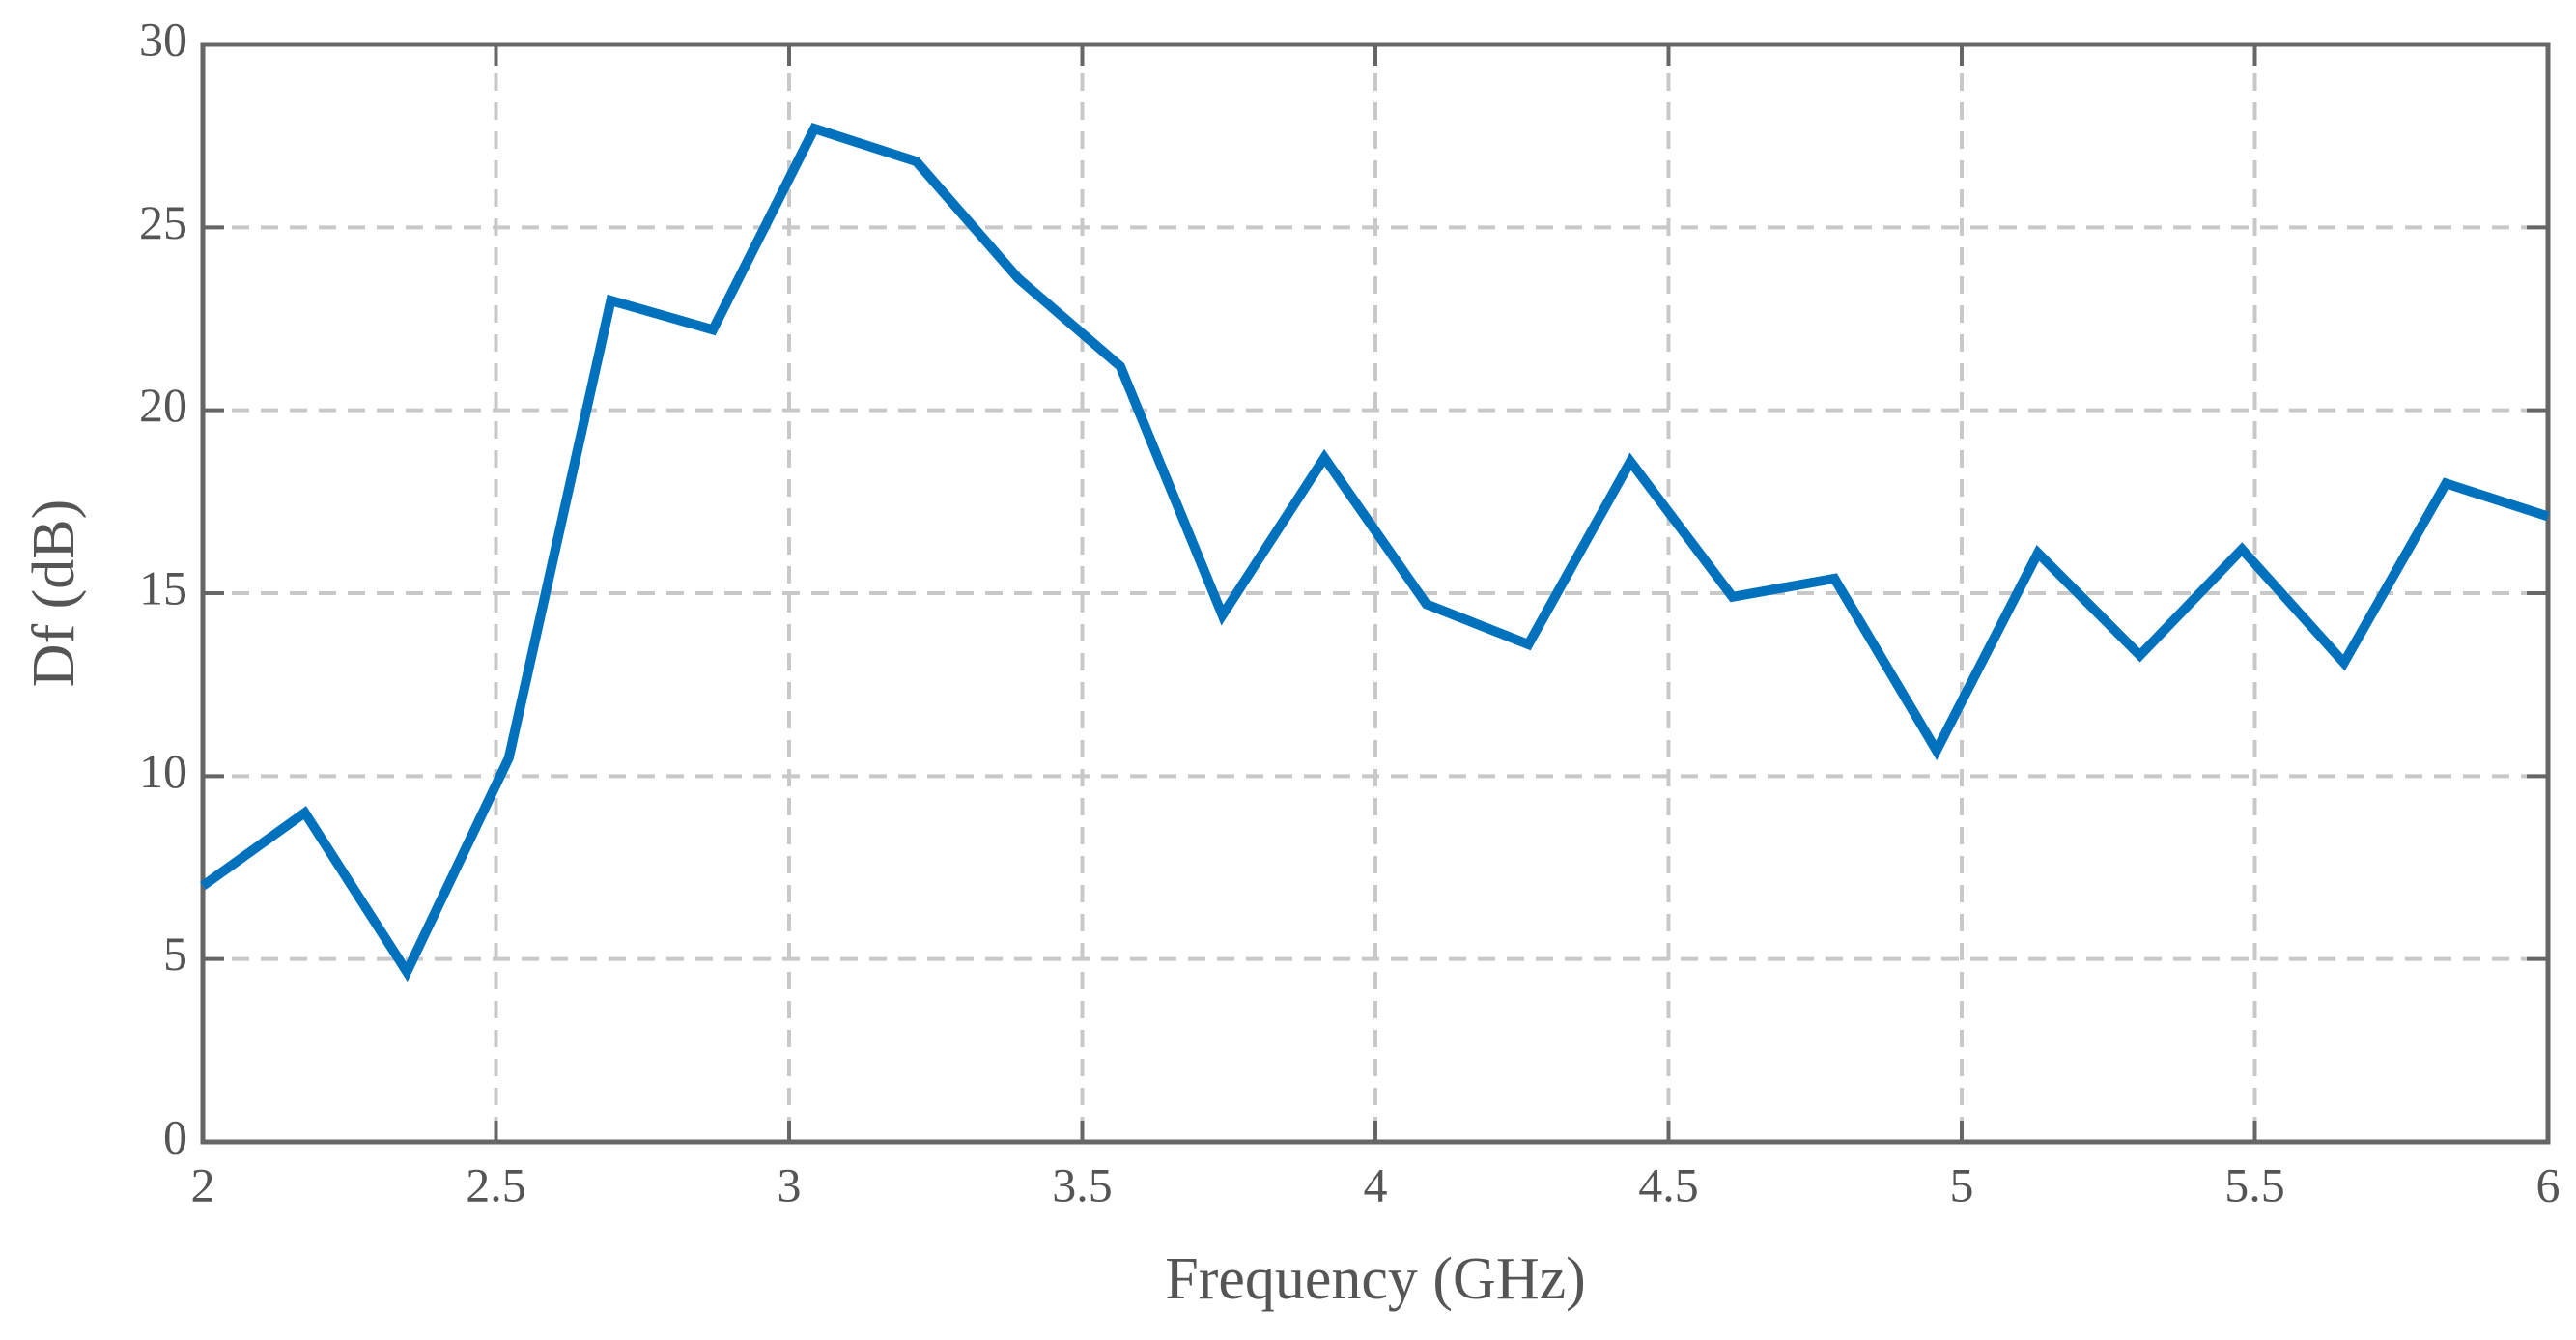 The height and width of the screenshot is (1340, 2576). Describe the element at coordinates (1082, 1184) in the screenshot. I see `x-tick-label: 3.5` at that location.